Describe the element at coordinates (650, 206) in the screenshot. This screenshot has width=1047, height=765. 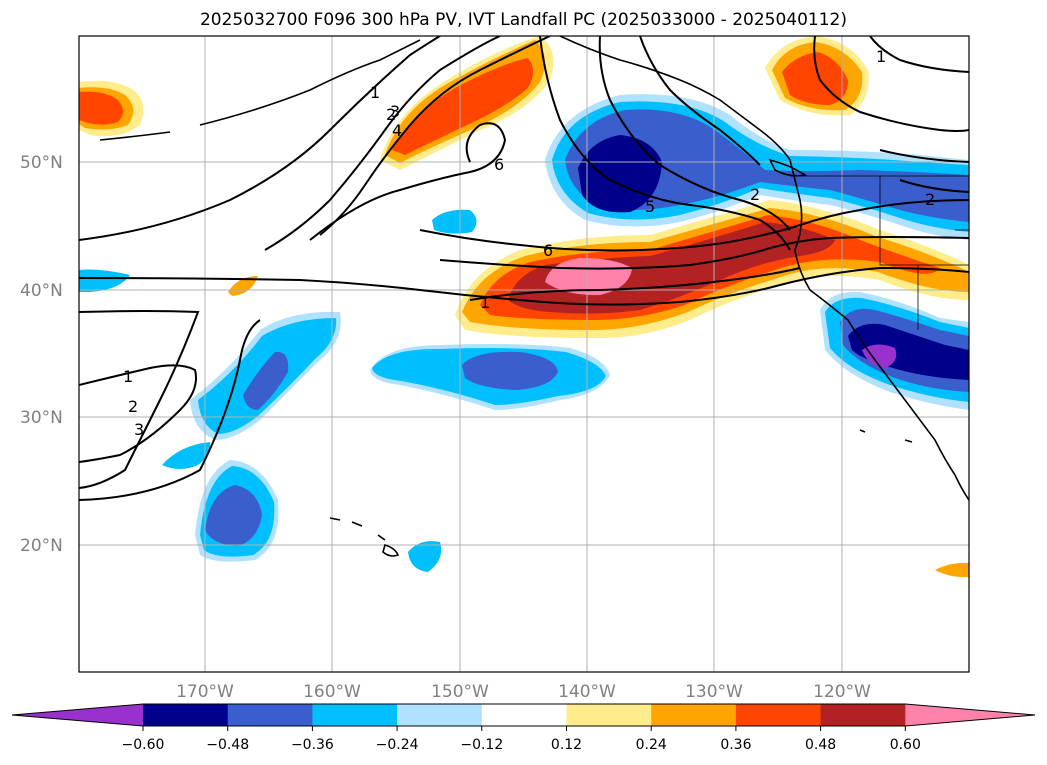
I see `contour-label: 5` at that location.